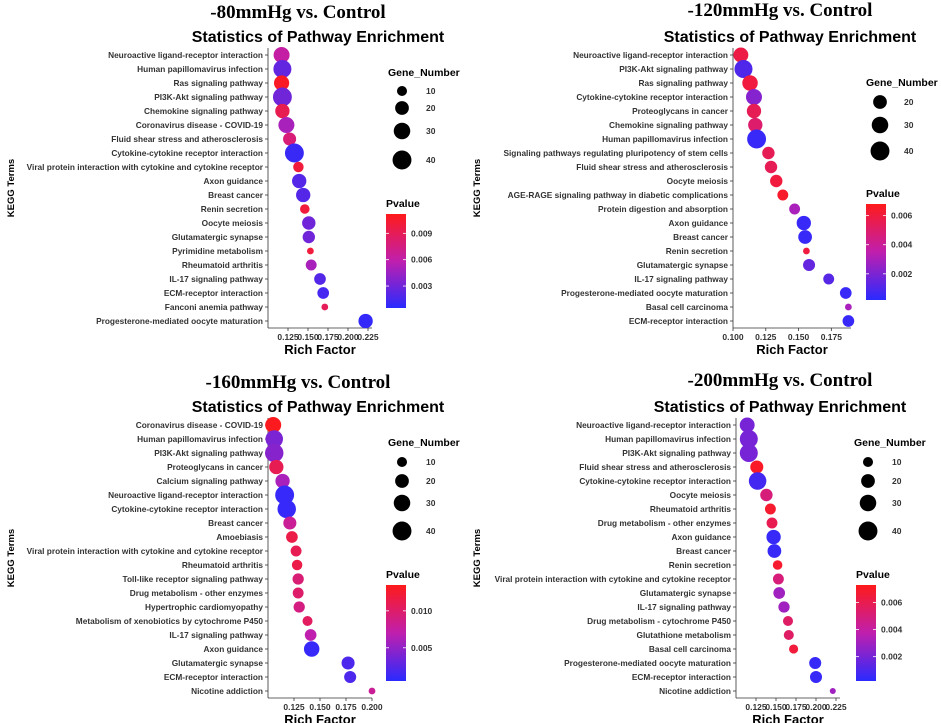 The image size is (941, 723). Describe the element at coordinates (902, 274) in the screenshot. I see `color-legend-label: 0.002` at that location.